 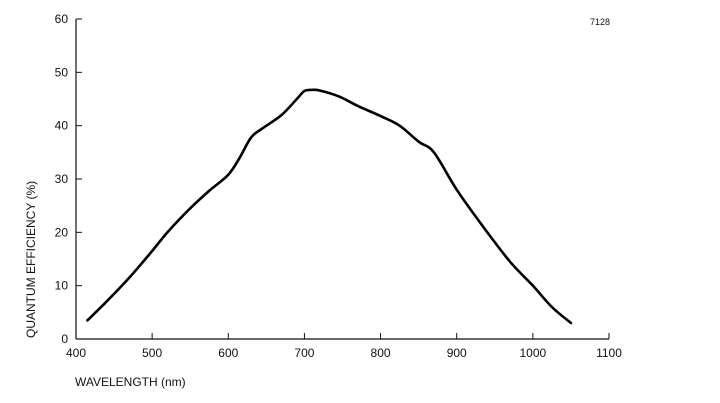 I want to click on y-tick-label: 0, so click(x=64, y=339).